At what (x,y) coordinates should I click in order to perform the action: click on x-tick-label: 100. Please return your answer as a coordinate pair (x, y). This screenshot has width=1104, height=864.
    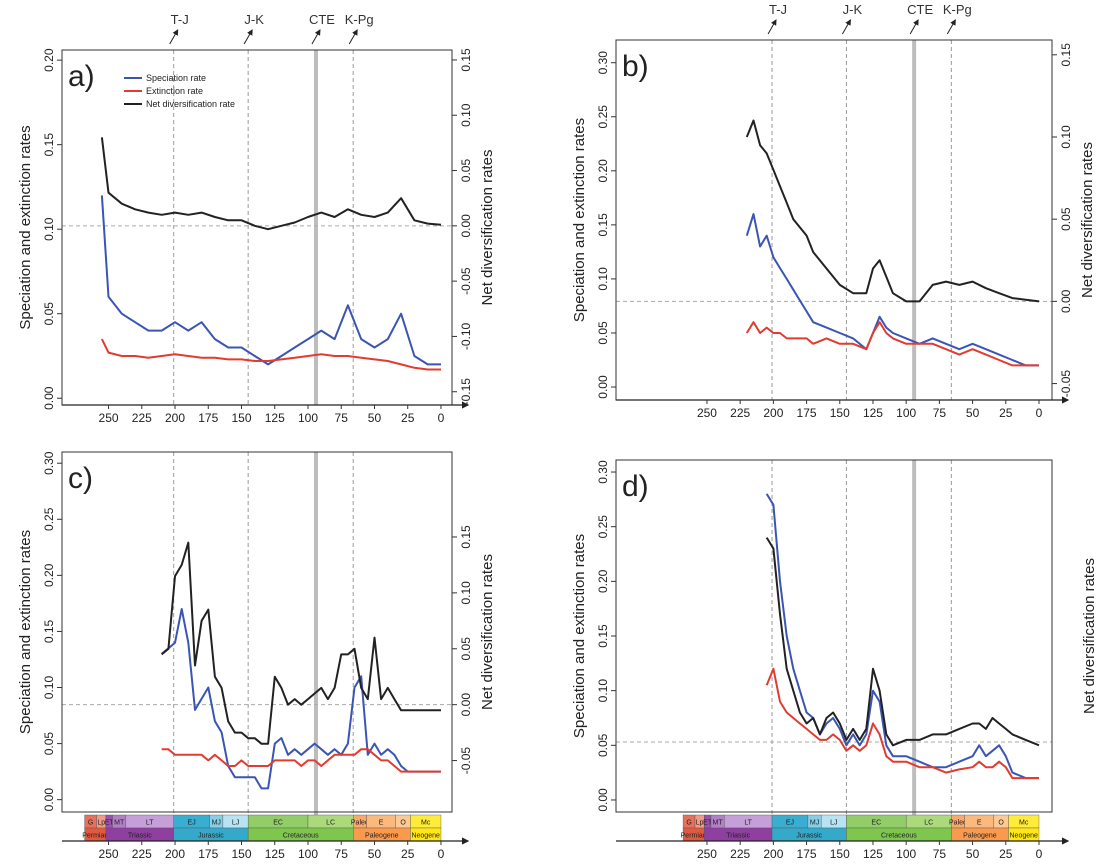
    Looking at the image, I should click on (906, 413).